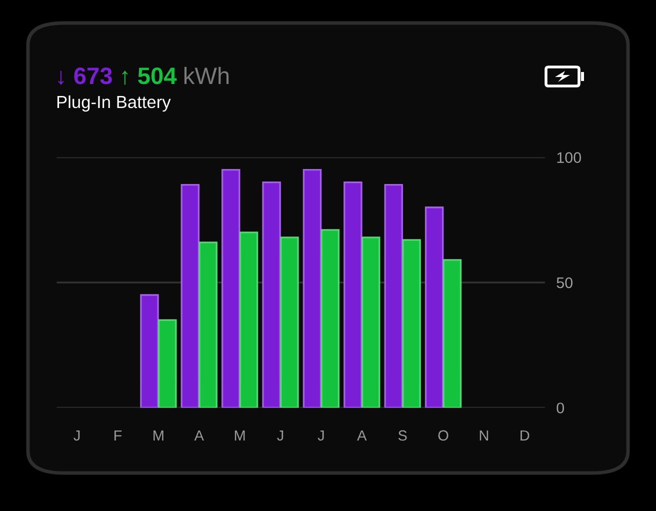 The height and width of the screenshot is (511, 656). I want to click on x-tick-label: F, so click(118, 435).